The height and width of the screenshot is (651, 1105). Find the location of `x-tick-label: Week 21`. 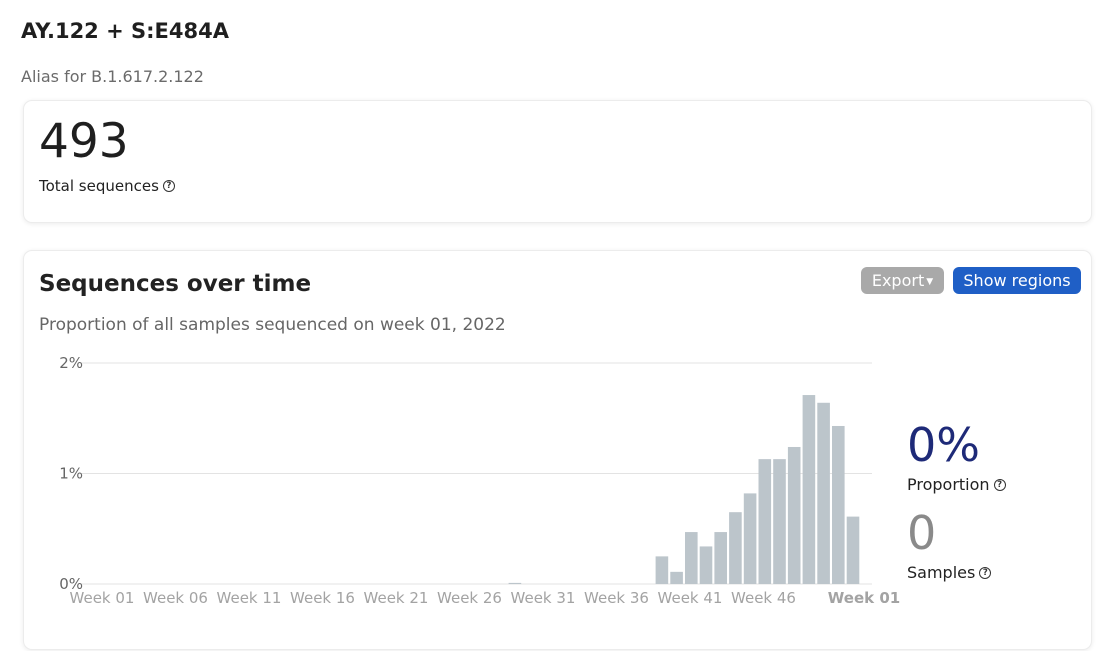

x-tick-label: Week 21 is located at coordinates (396, 598).